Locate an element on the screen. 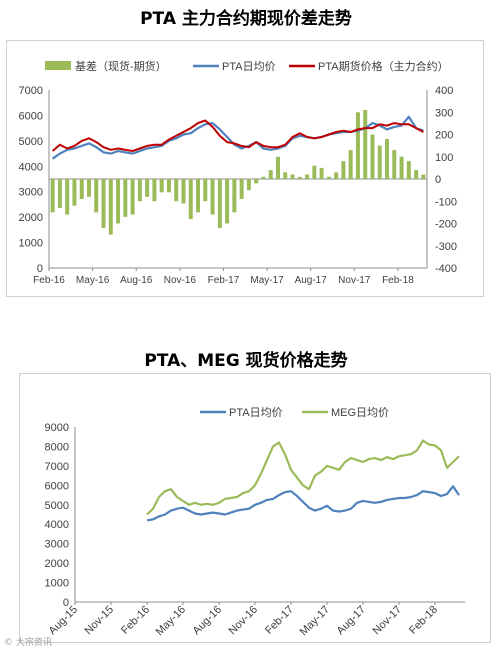  chart1-xtick-label: Nov-17 is located at coordinates (354, 280).